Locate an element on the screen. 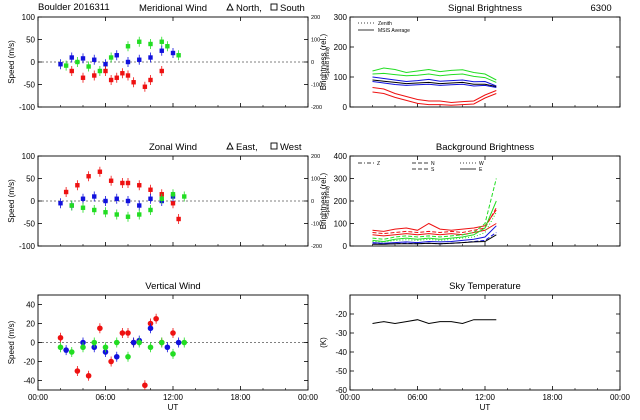  meridional-ylabel: Speed (m/s) is located at coordinates (11, 62).